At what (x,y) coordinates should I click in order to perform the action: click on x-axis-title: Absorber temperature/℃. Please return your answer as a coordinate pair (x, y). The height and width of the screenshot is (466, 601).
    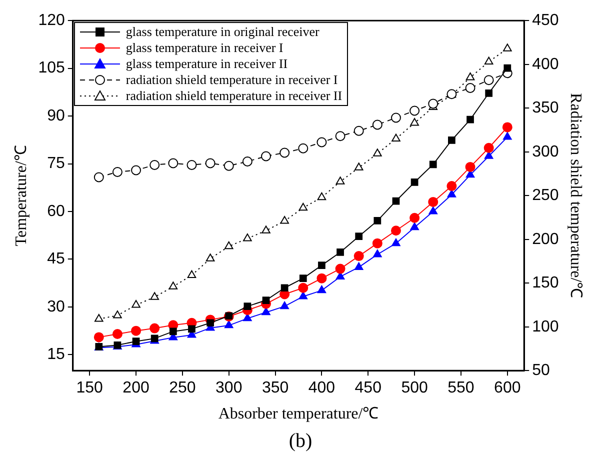
    Looking at the image, I should click on (298, 414).